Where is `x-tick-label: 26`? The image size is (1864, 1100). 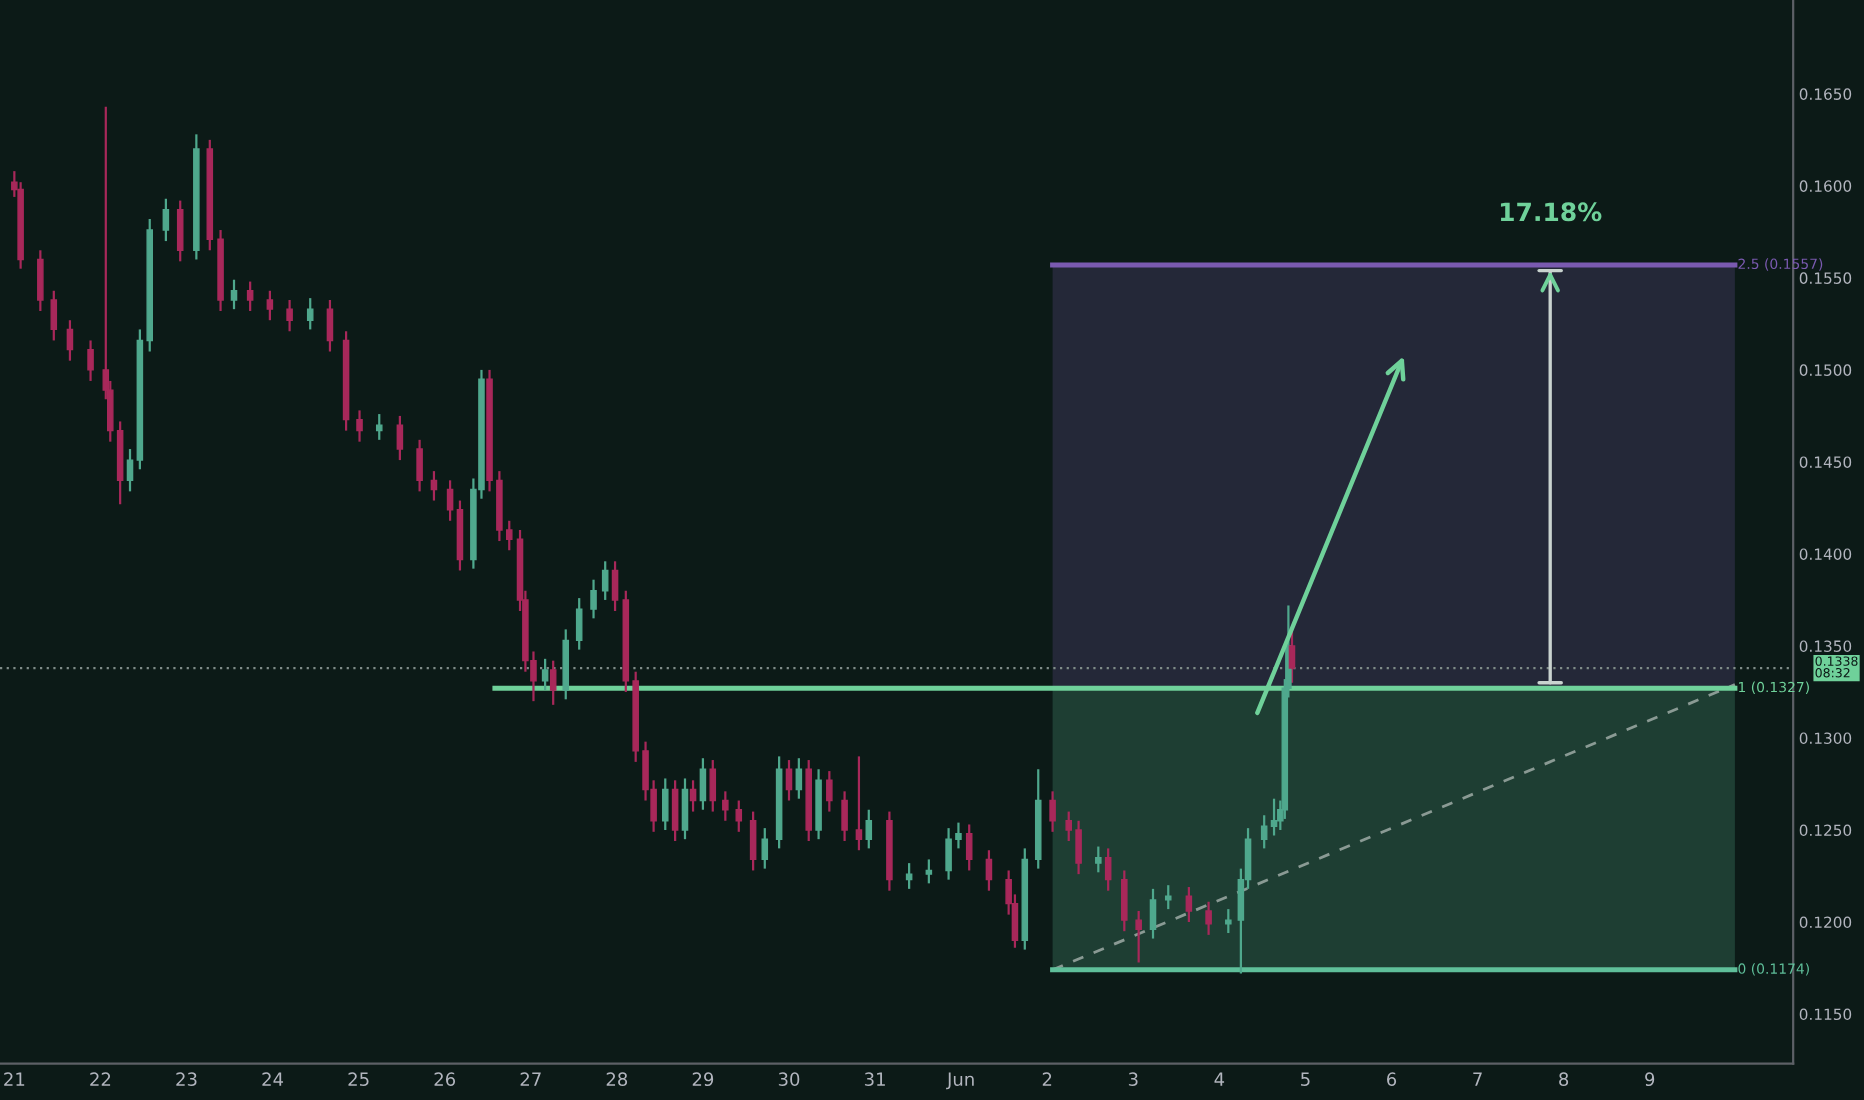
x-tick-label: 26 is located at coordinates (445, 1079).